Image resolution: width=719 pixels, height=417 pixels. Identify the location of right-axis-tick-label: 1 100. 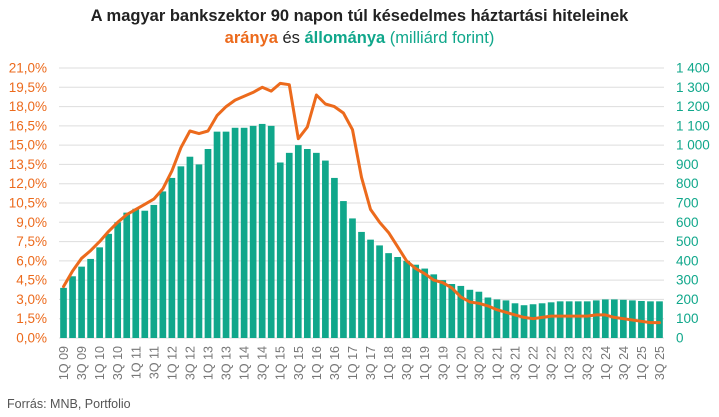
(693, 125).